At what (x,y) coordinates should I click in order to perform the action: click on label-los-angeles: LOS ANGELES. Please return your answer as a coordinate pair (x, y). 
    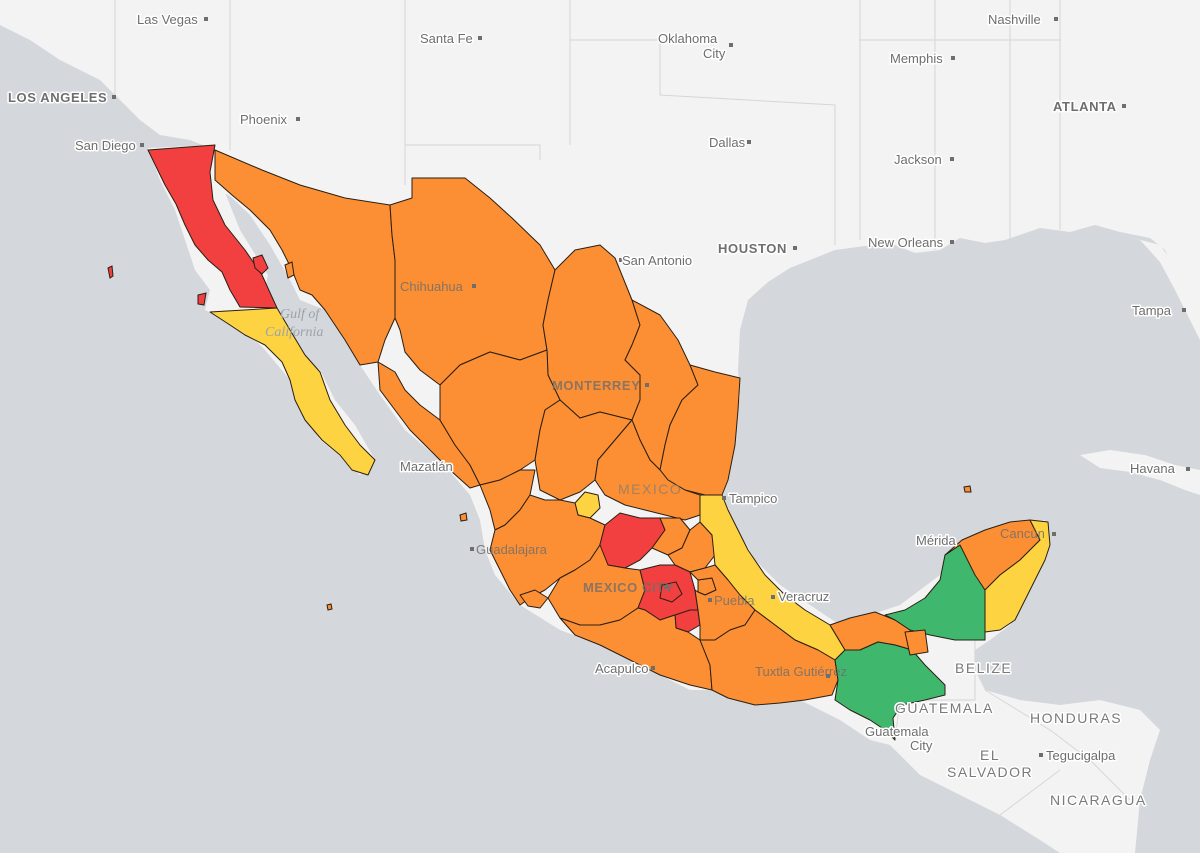
    Looking at the image, I should click on (57, 97).